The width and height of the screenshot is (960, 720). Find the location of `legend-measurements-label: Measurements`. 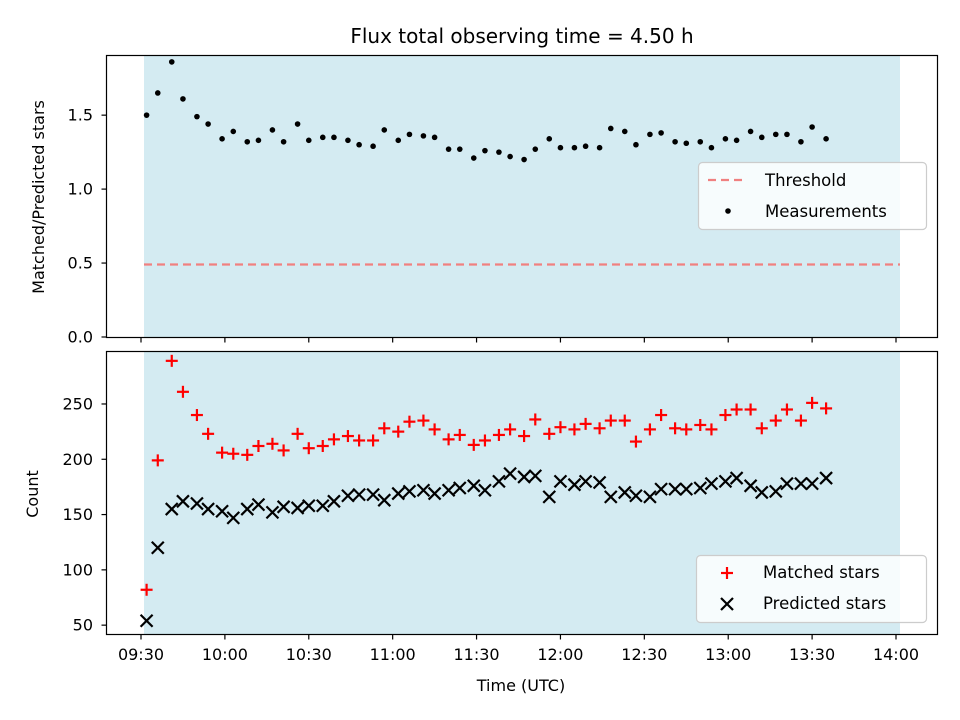

legend-measurements-label: Measurements is located at coordinates (826, 211).